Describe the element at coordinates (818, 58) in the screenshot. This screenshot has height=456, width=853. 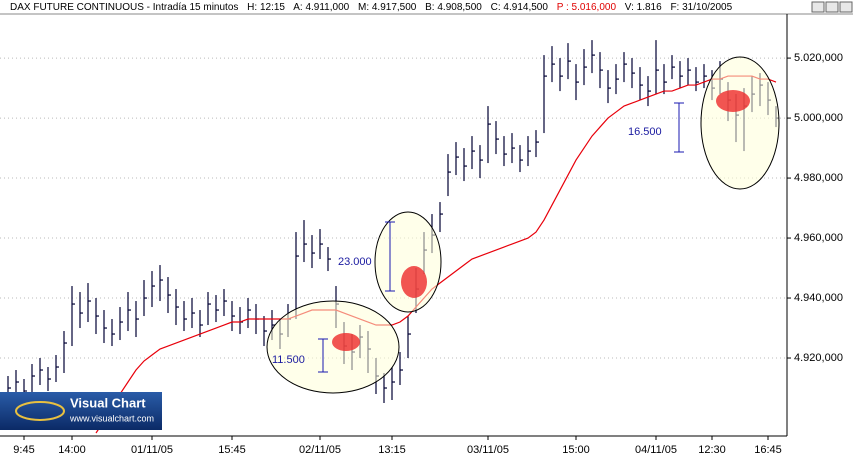
I see `y-tick-label: 5.020,000` at that location.